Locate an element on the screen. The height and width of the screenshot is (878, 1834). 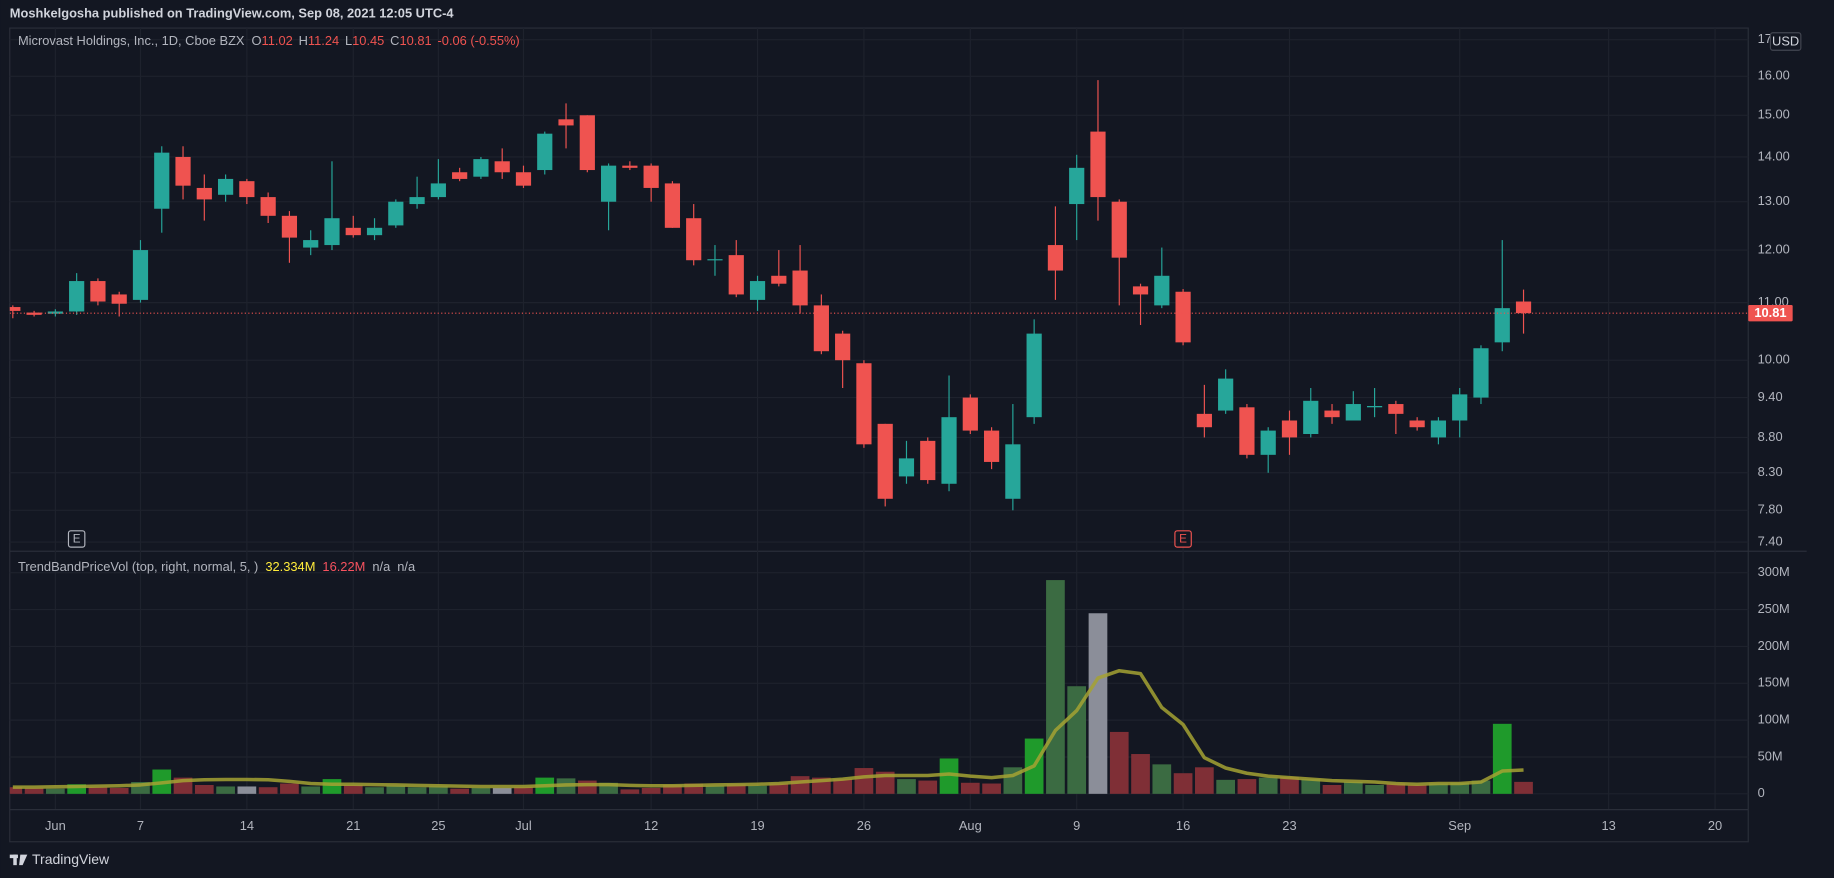
indicator-value: n/a is located at coordinates (406, 567).